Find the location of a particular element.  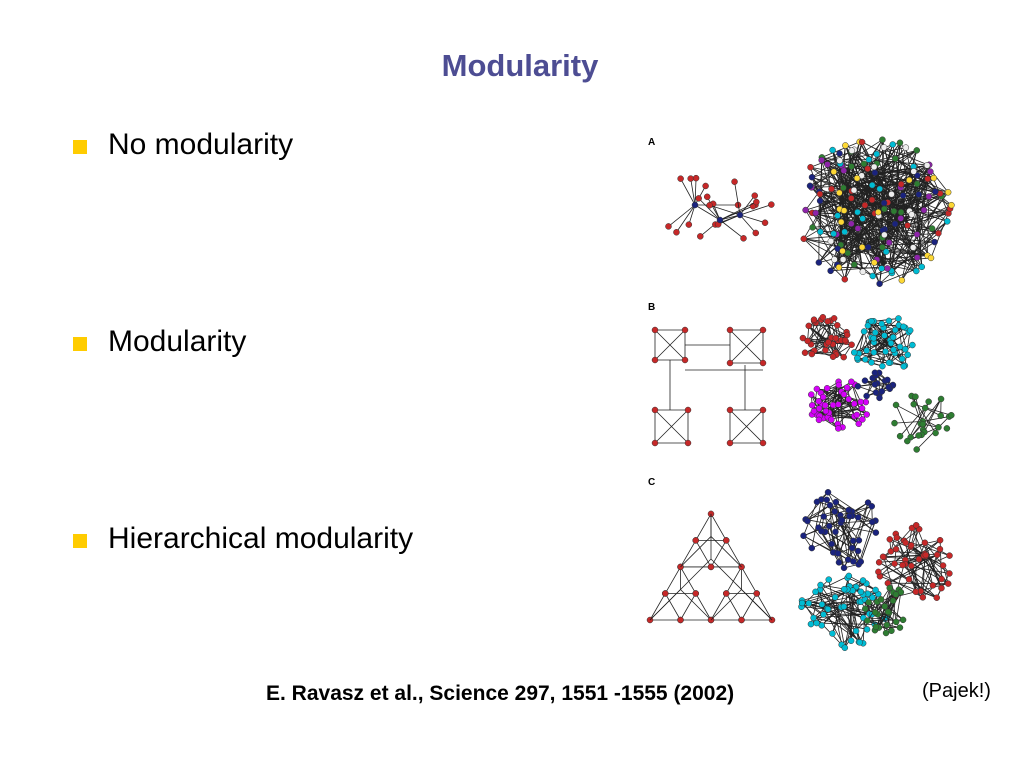

bullet-marker is located at coordinates (80, 541).